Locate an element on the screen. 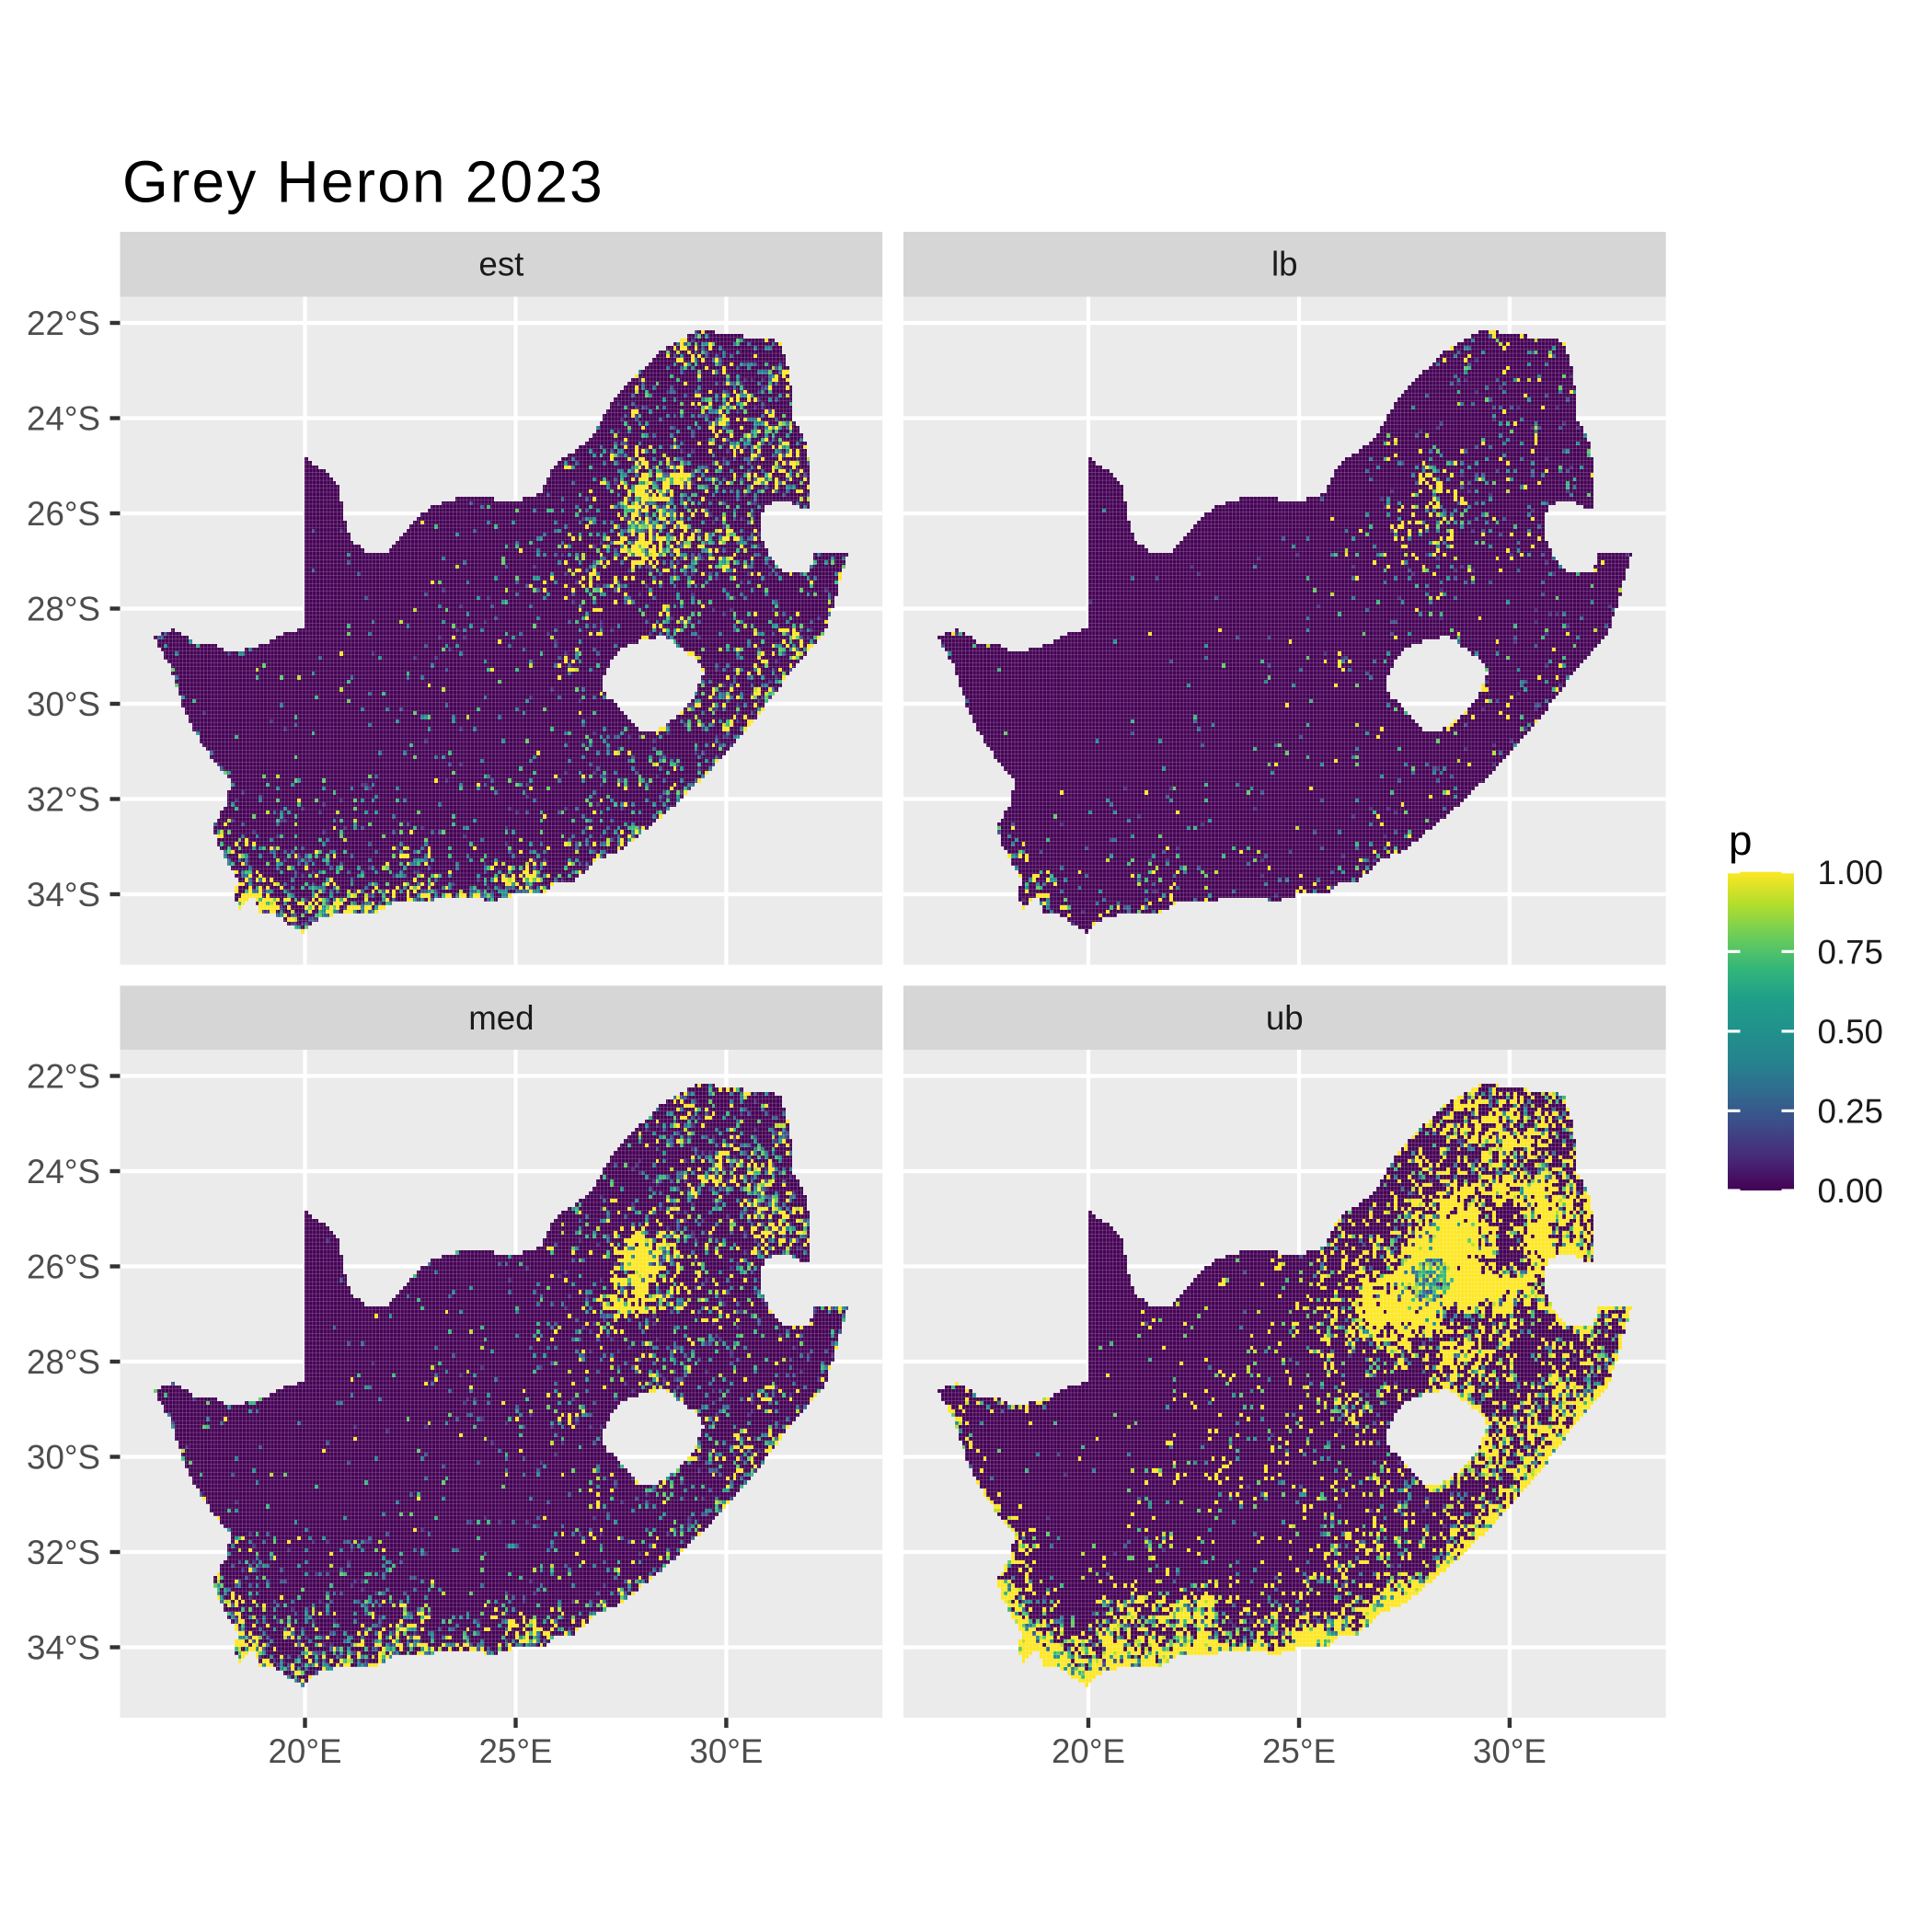  svg-text: lb is located at coordinates (1284, 264).